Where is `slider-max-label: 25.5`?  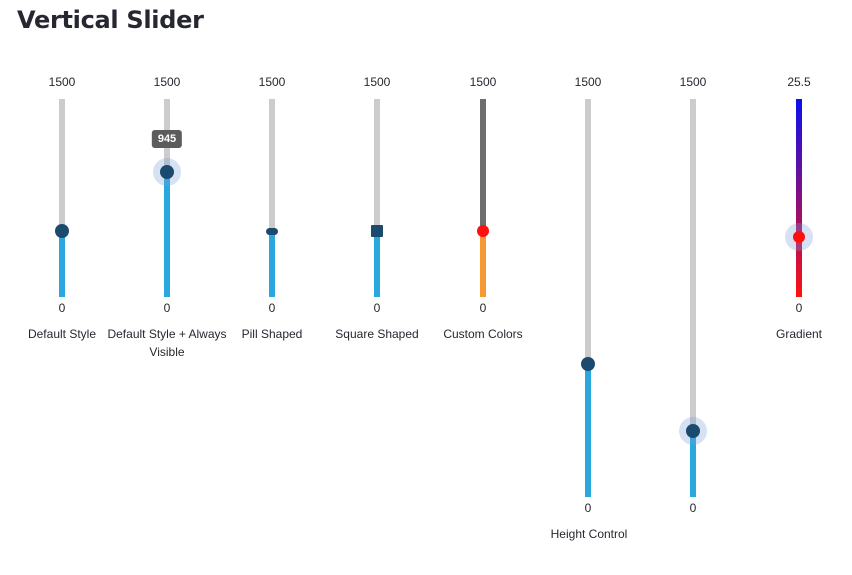
slider-max-label: 25.5 is located at coordinates (799, 82).